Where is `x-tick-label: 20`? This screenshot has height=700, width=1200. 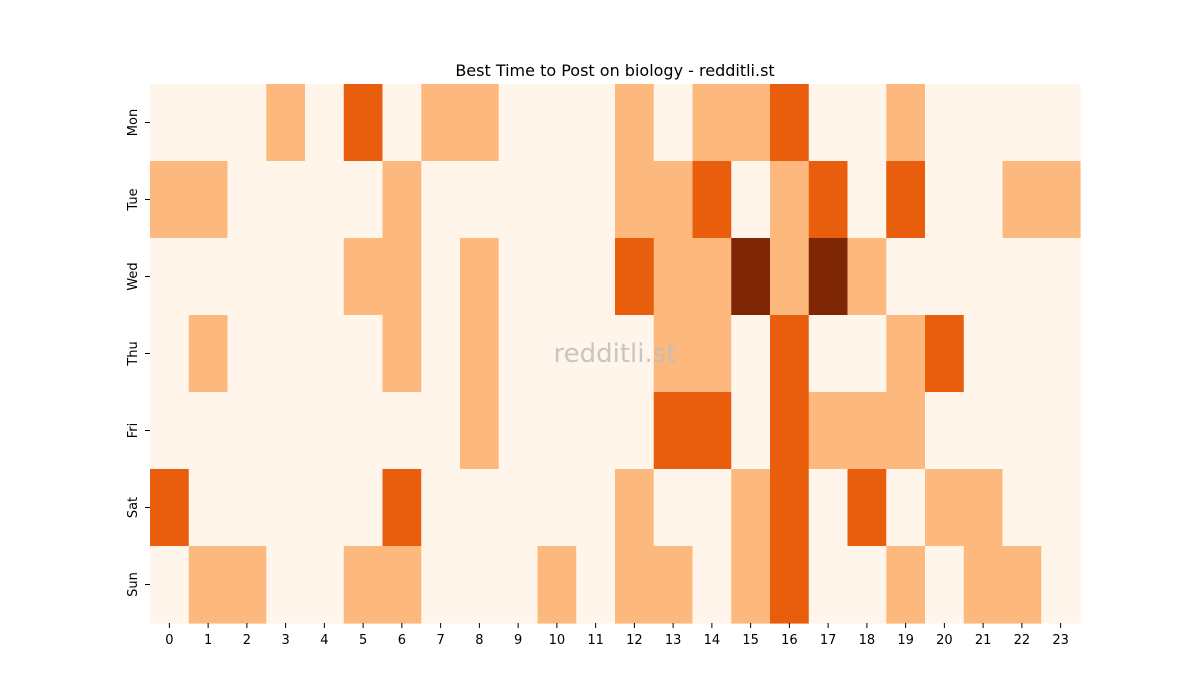
x-tick-label: 20 is located at coordinates (944, 640).